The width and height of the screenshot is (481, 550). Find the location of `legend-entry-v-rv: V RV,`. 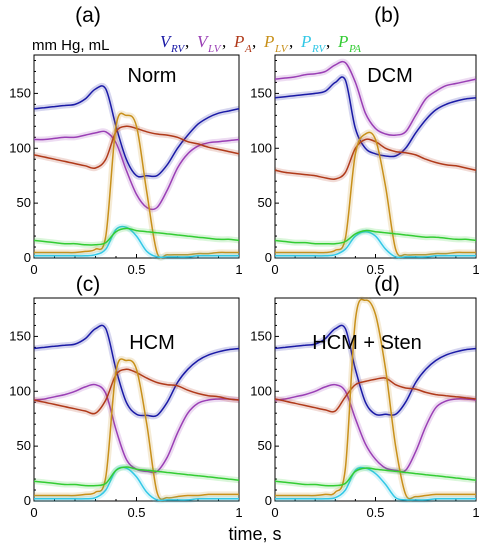

legend-entry-v-rv: V RV, is located at coordinates (174, 43).